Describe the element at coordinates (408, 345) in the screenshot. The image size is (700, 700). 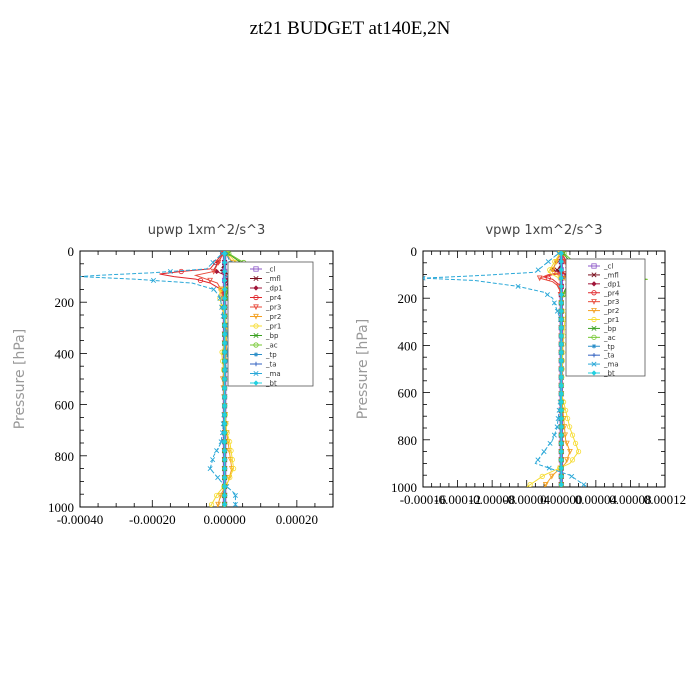
I see `y-tick-label: 400` at that location.